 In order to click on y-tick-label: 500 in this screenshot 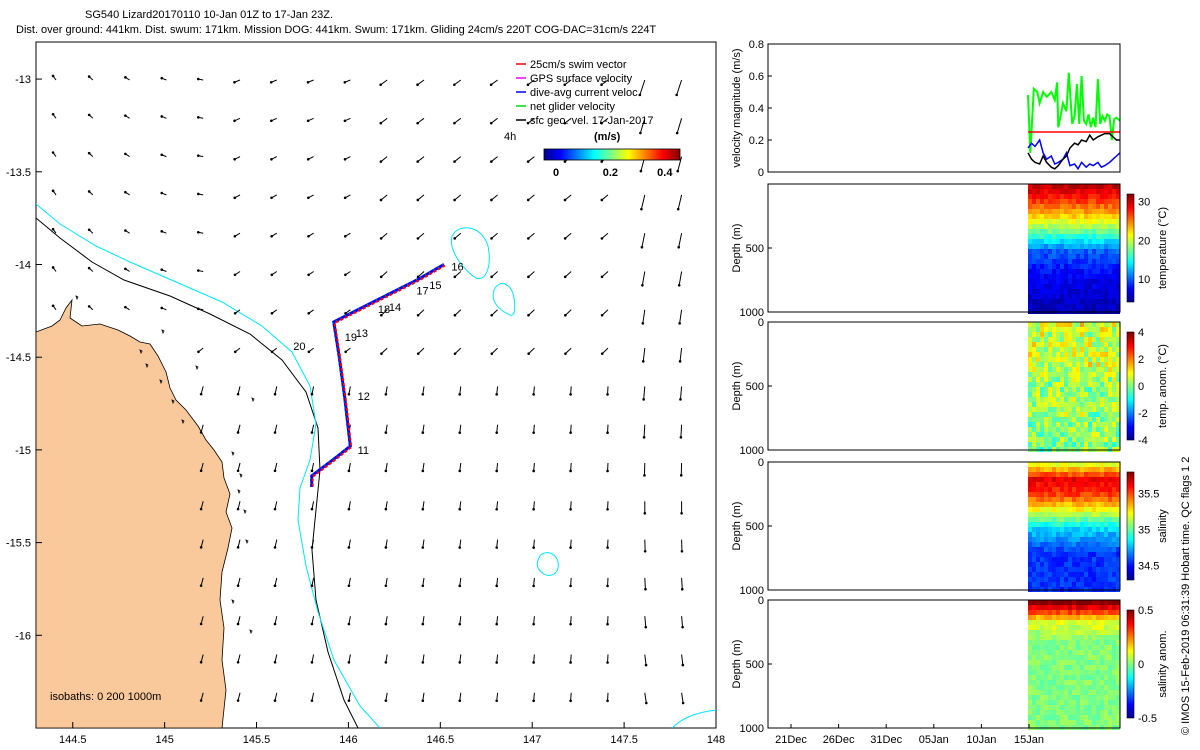, I will do `click(755, 249)`.